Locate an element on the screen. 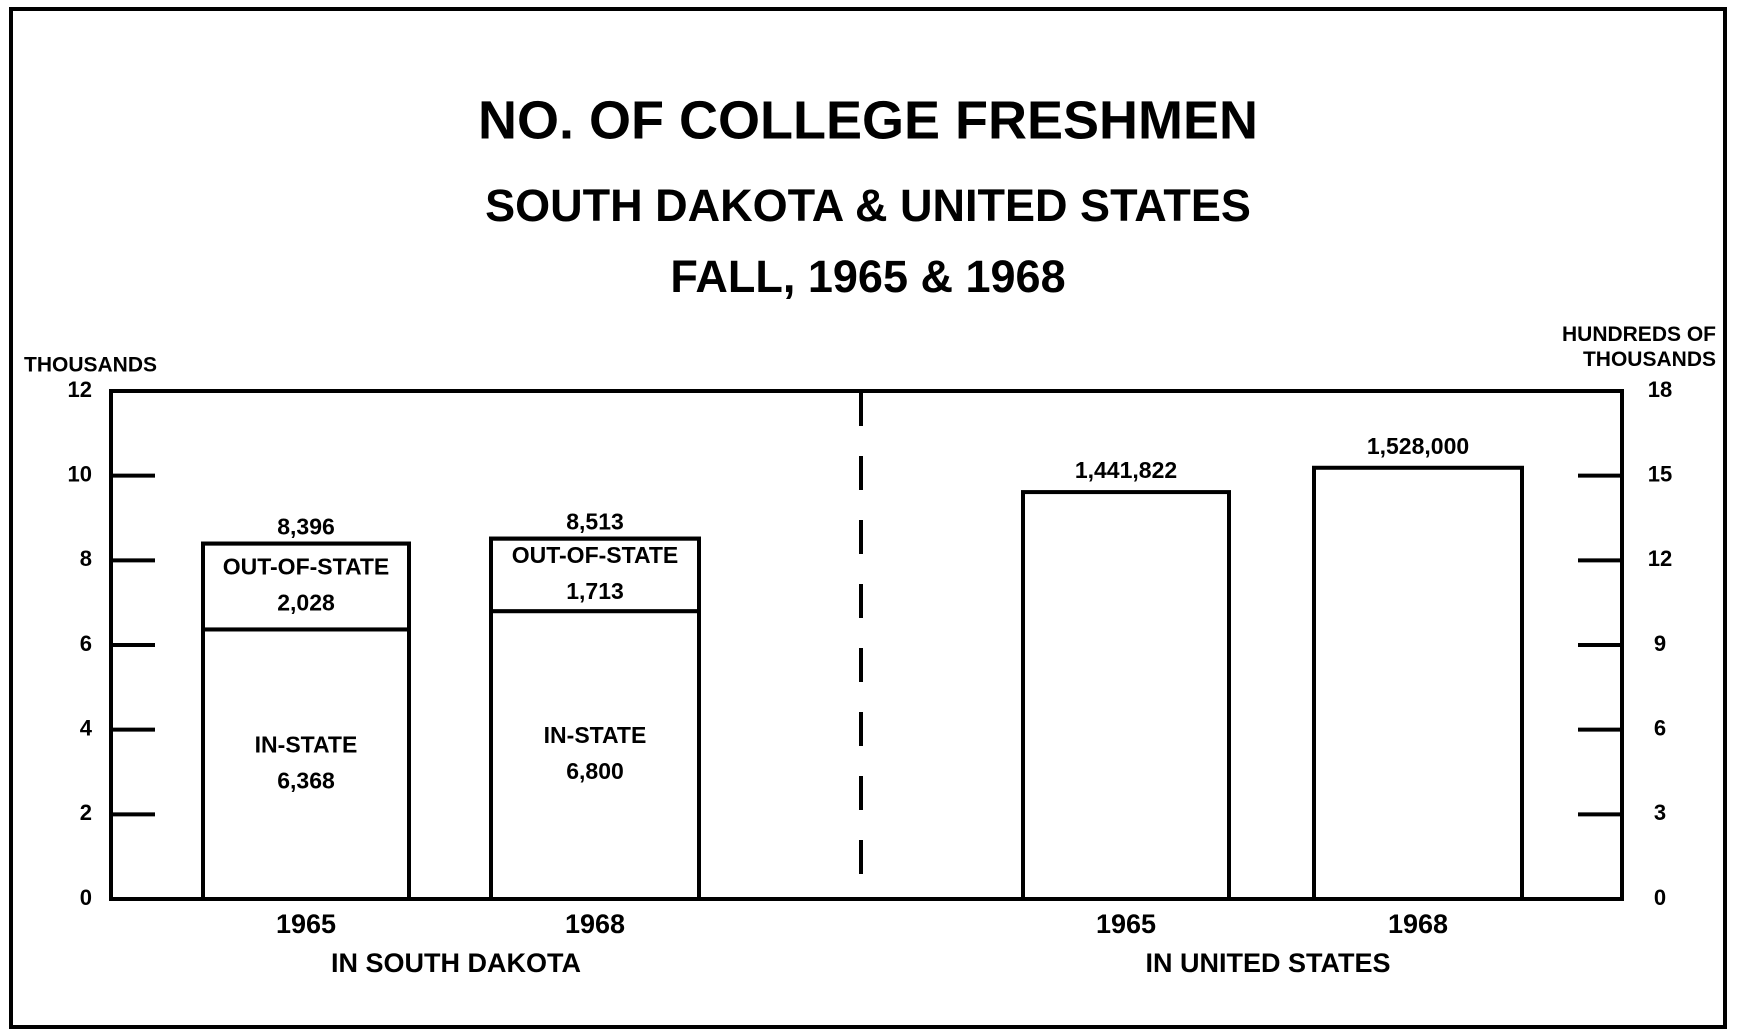  y-axis-label: THOUSANDS is located at coordinates (90, 365).